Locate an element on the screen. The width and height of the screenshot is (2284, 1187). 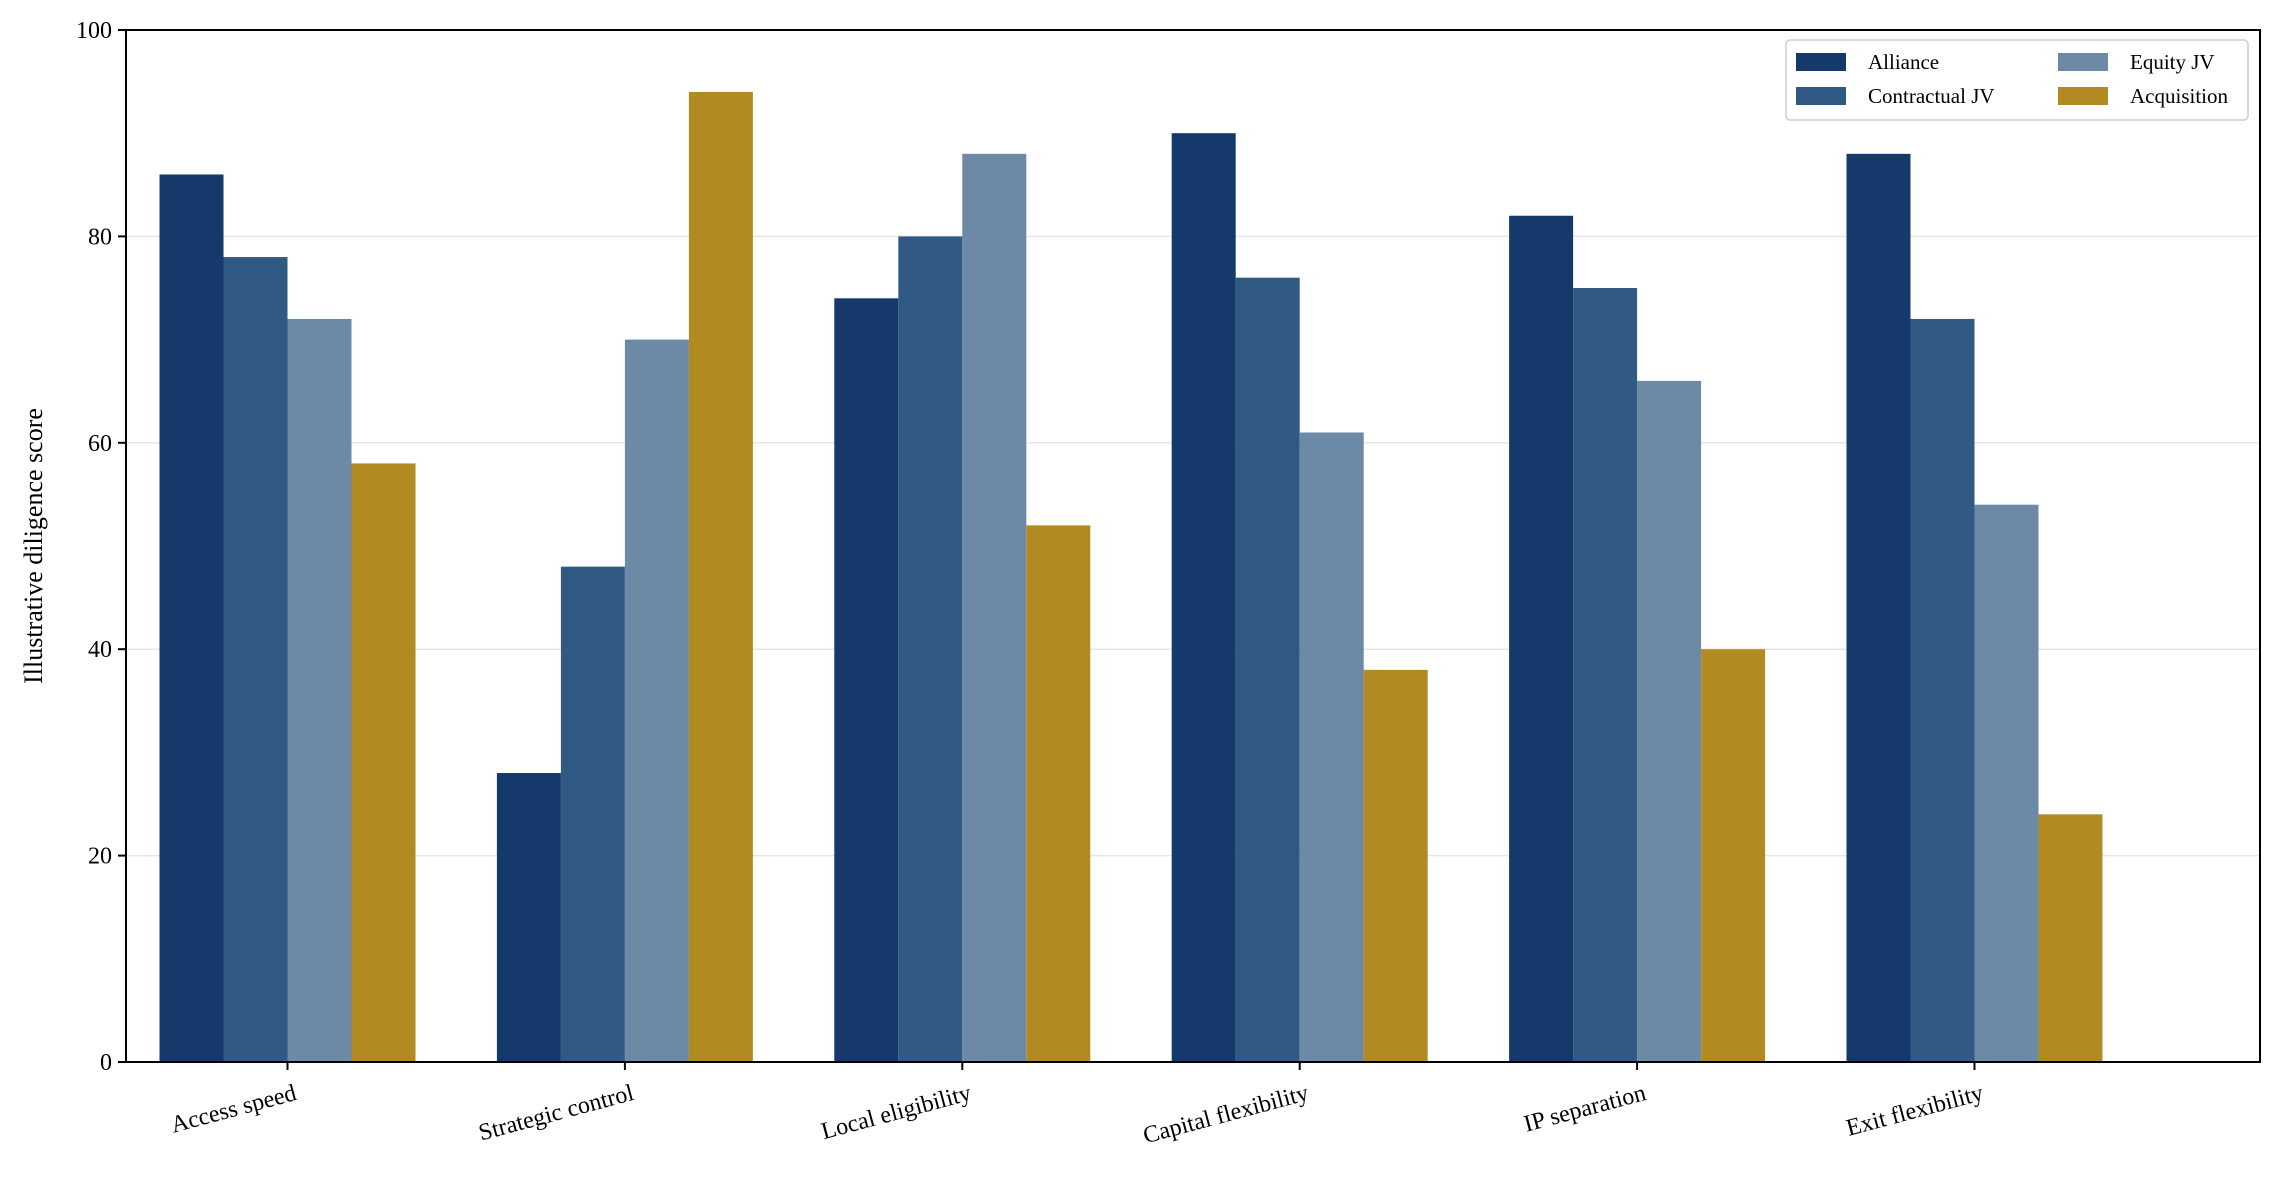
x-tick-label: IP separation is located at coordinates (1585, 1108).